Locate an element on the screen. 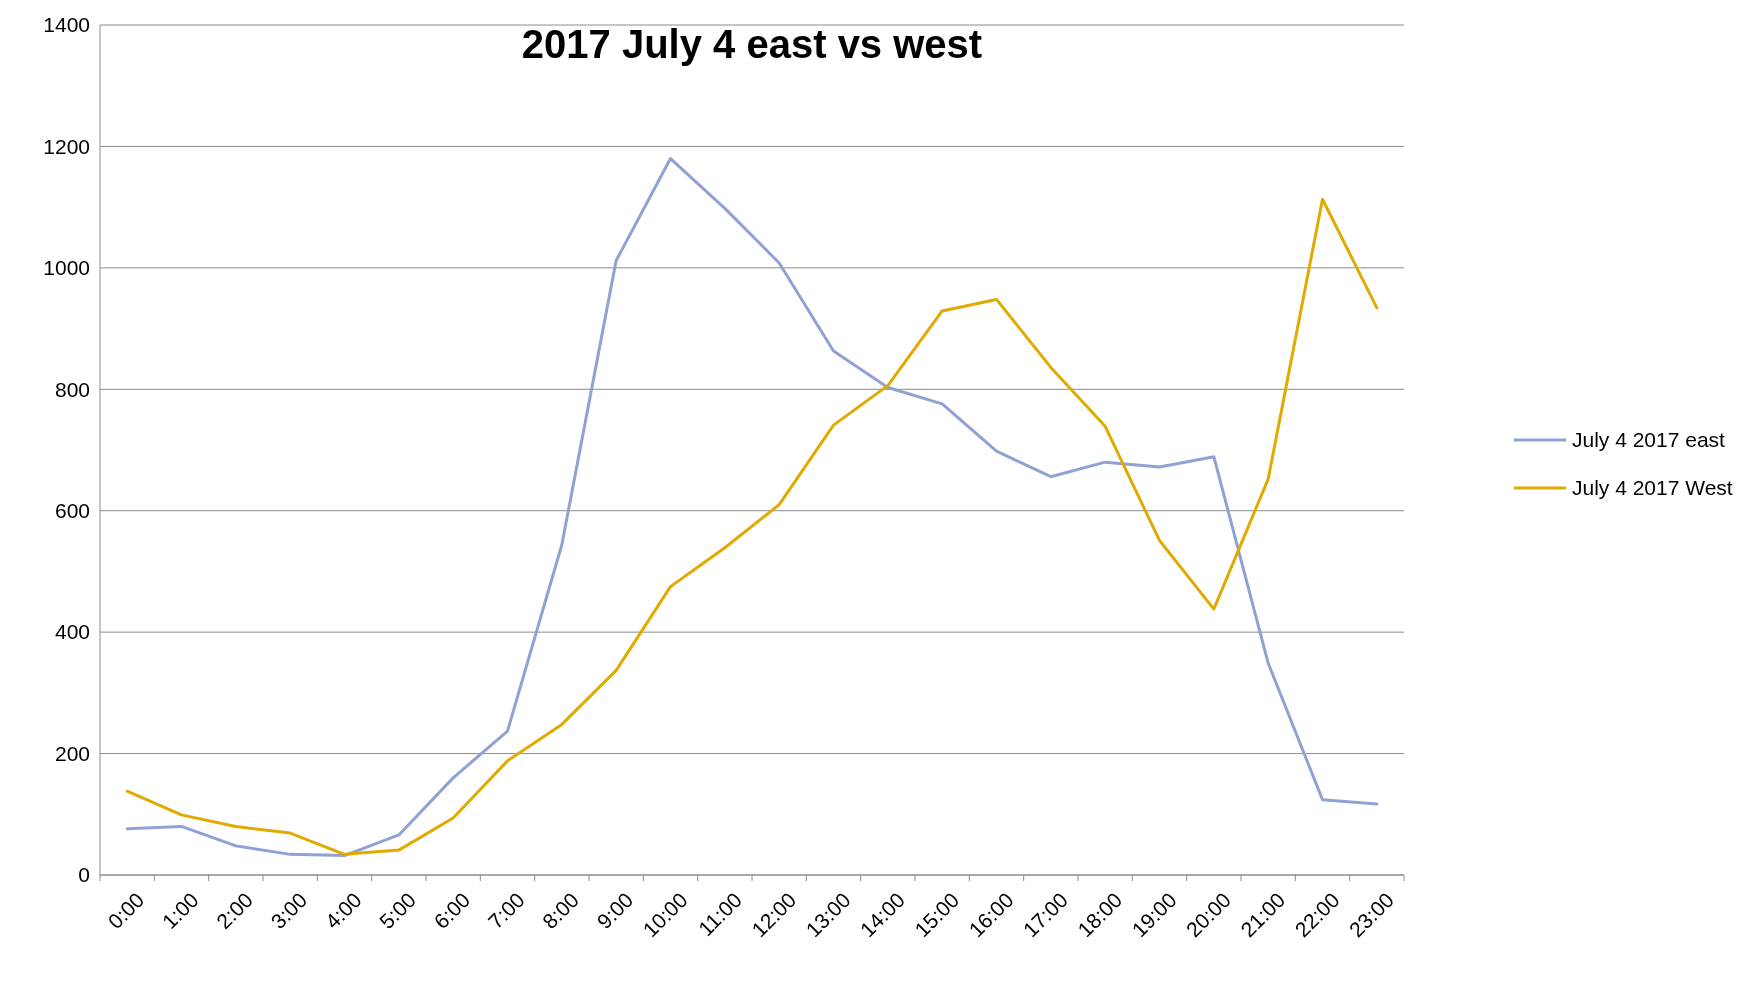 This screenshot has width=1759, height=981. y-tick-label: 200 is located at coordinates (72, 753).